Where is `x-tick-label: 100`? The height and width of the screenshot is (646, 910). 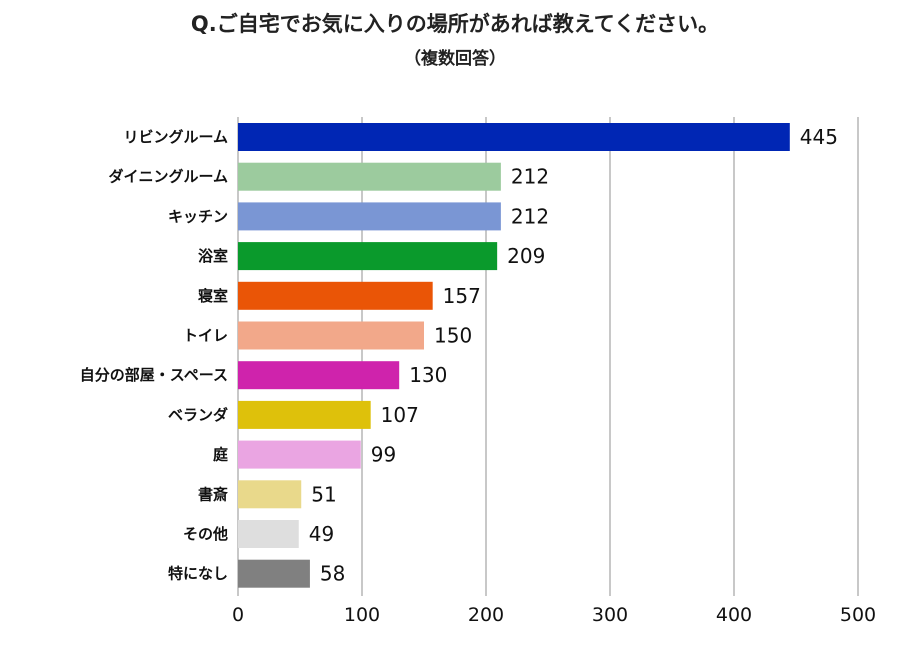 x-tick-label: 100 is located at coordinates (362, 615).